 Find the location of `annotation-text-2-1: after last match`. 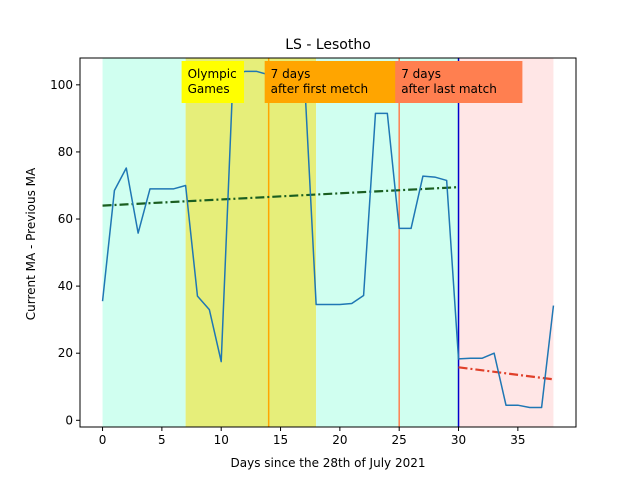

annotation-text-2-1: after last match is located at coordinates (449, 89).